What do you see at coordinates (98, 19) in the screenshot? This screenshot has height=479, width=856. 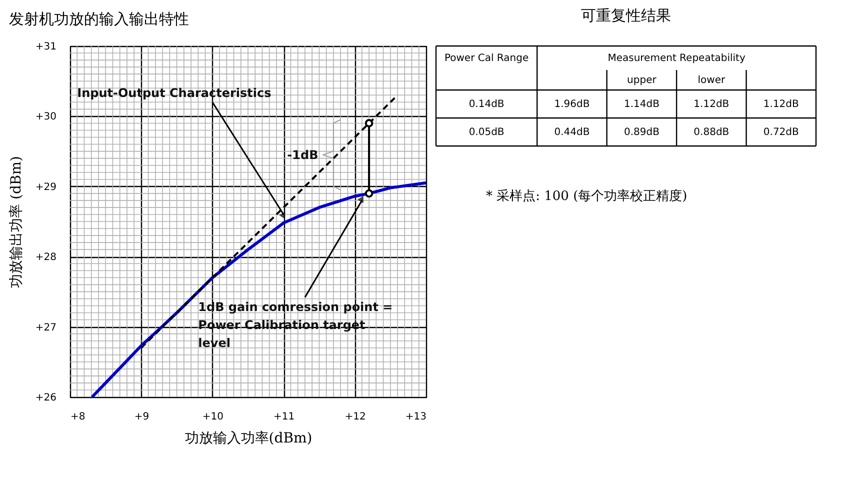 I see `chart-title: 发射机功放的输入输出特性` at bounding box center [98, 19].